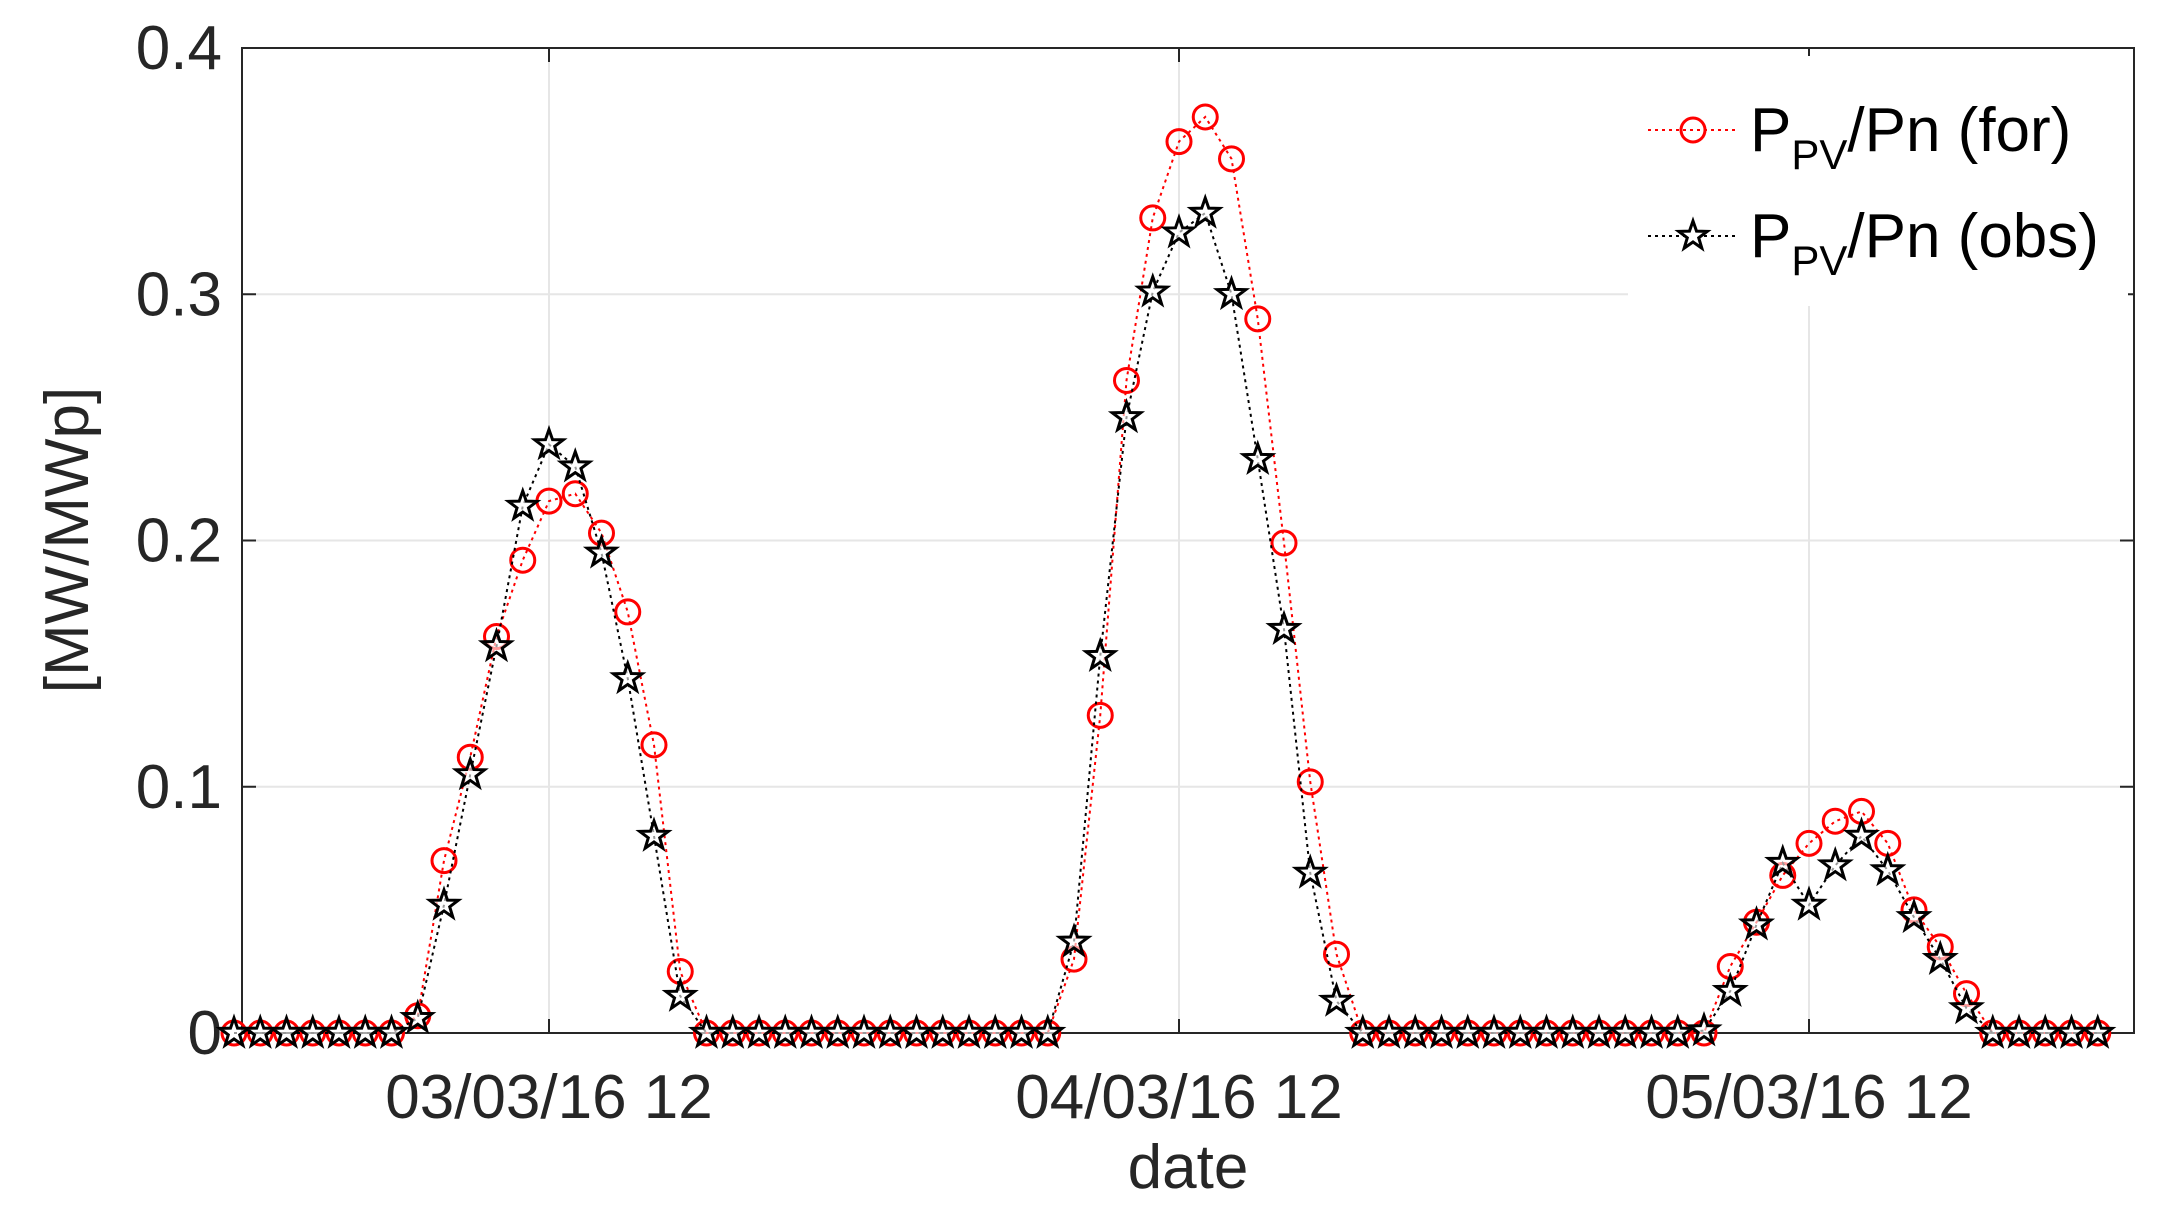 The width and height of the screenshot is (2164, 1214). What do you see at coordinates (1819, 260) in the screenshot?
I see `legend-obs-sub: PV` at bounding box center [1819, 260].